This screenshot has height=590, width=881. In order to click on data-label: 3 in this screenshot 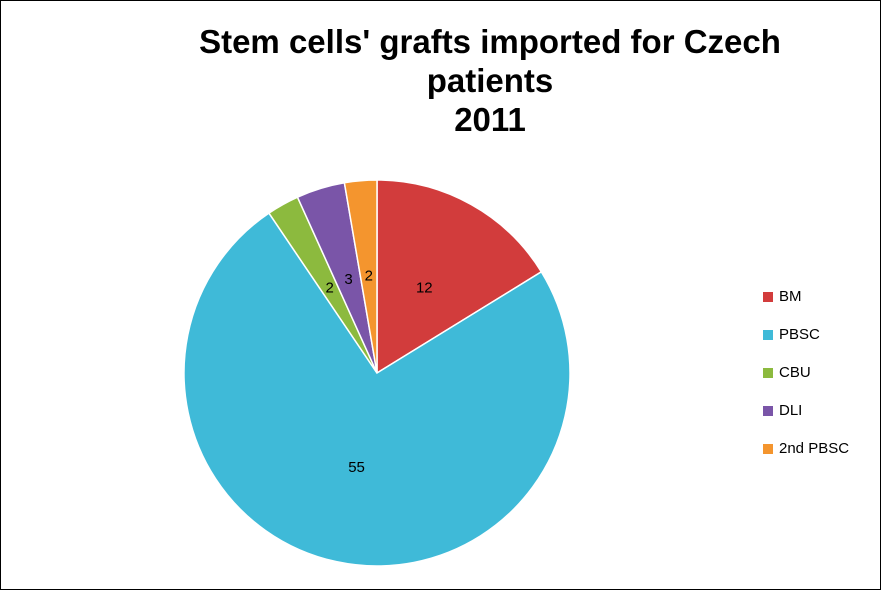, I will do `click(348, 279)`.